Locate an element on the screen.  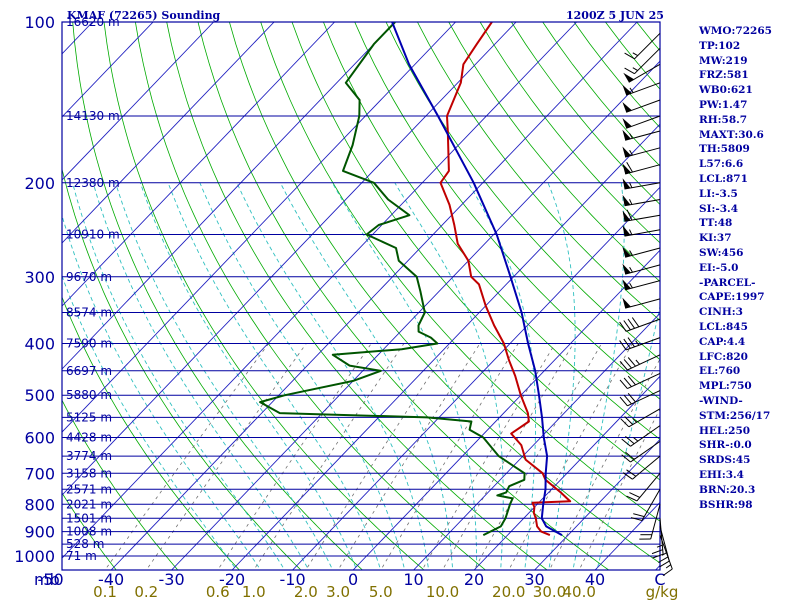
index-item: EL:760 is located at coordinates (720, 371).